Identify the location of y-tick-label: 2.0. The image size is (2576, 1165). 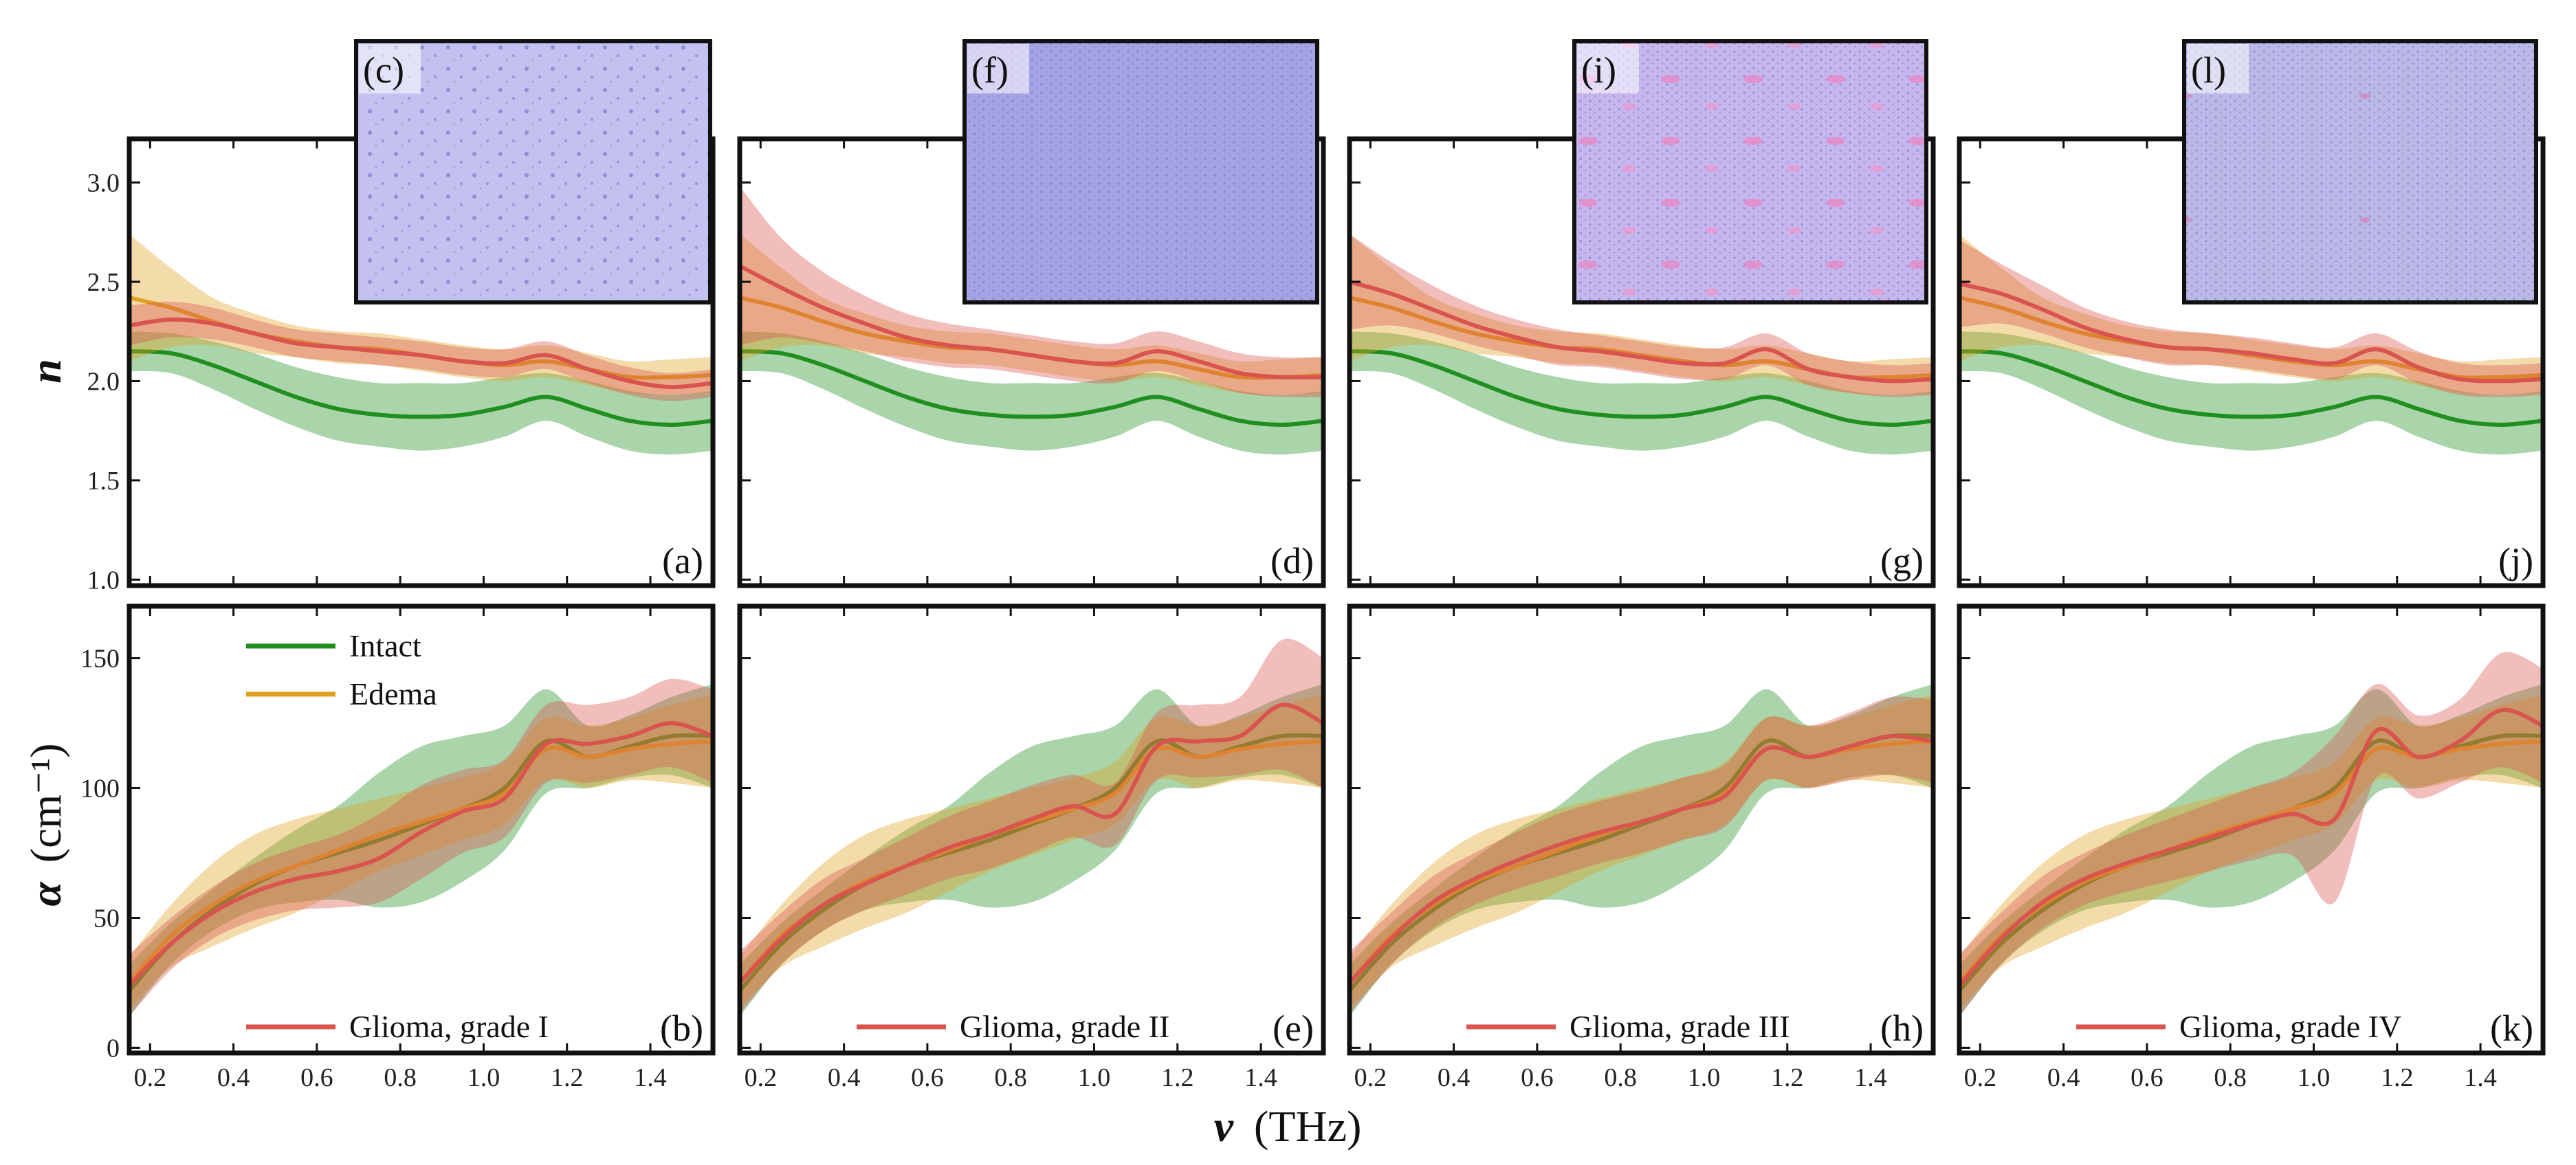
(103, 382).